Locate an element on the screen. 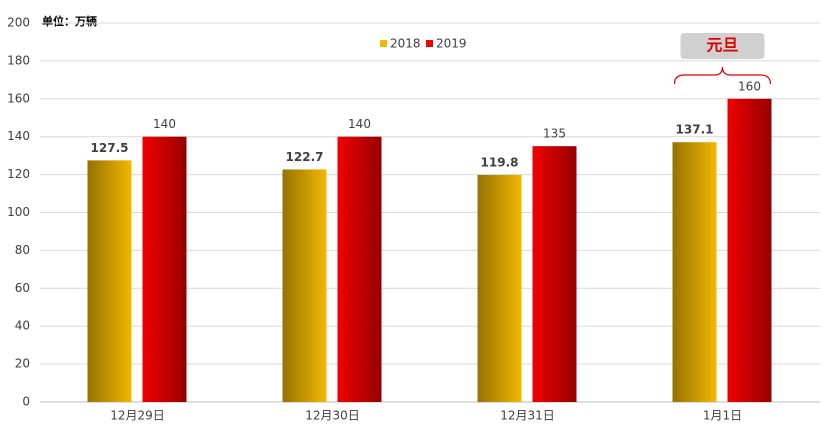  y-tick-label: 200 is located at coordinates (18, 23).